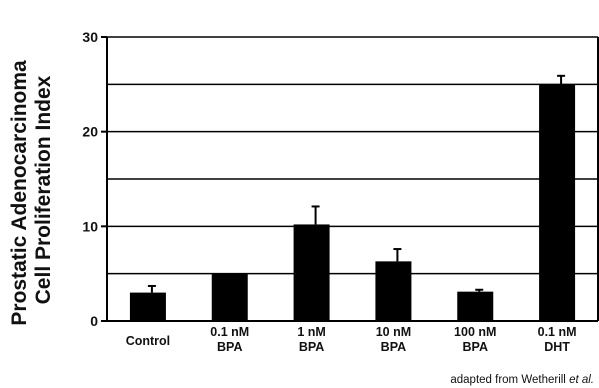 This screenshot has width=599, height=388. Describe the element at coordinates (19, 193) in the screenshot. I see `y-axis-label-line-1: Prostatic Adenocarcinoma` at that location.